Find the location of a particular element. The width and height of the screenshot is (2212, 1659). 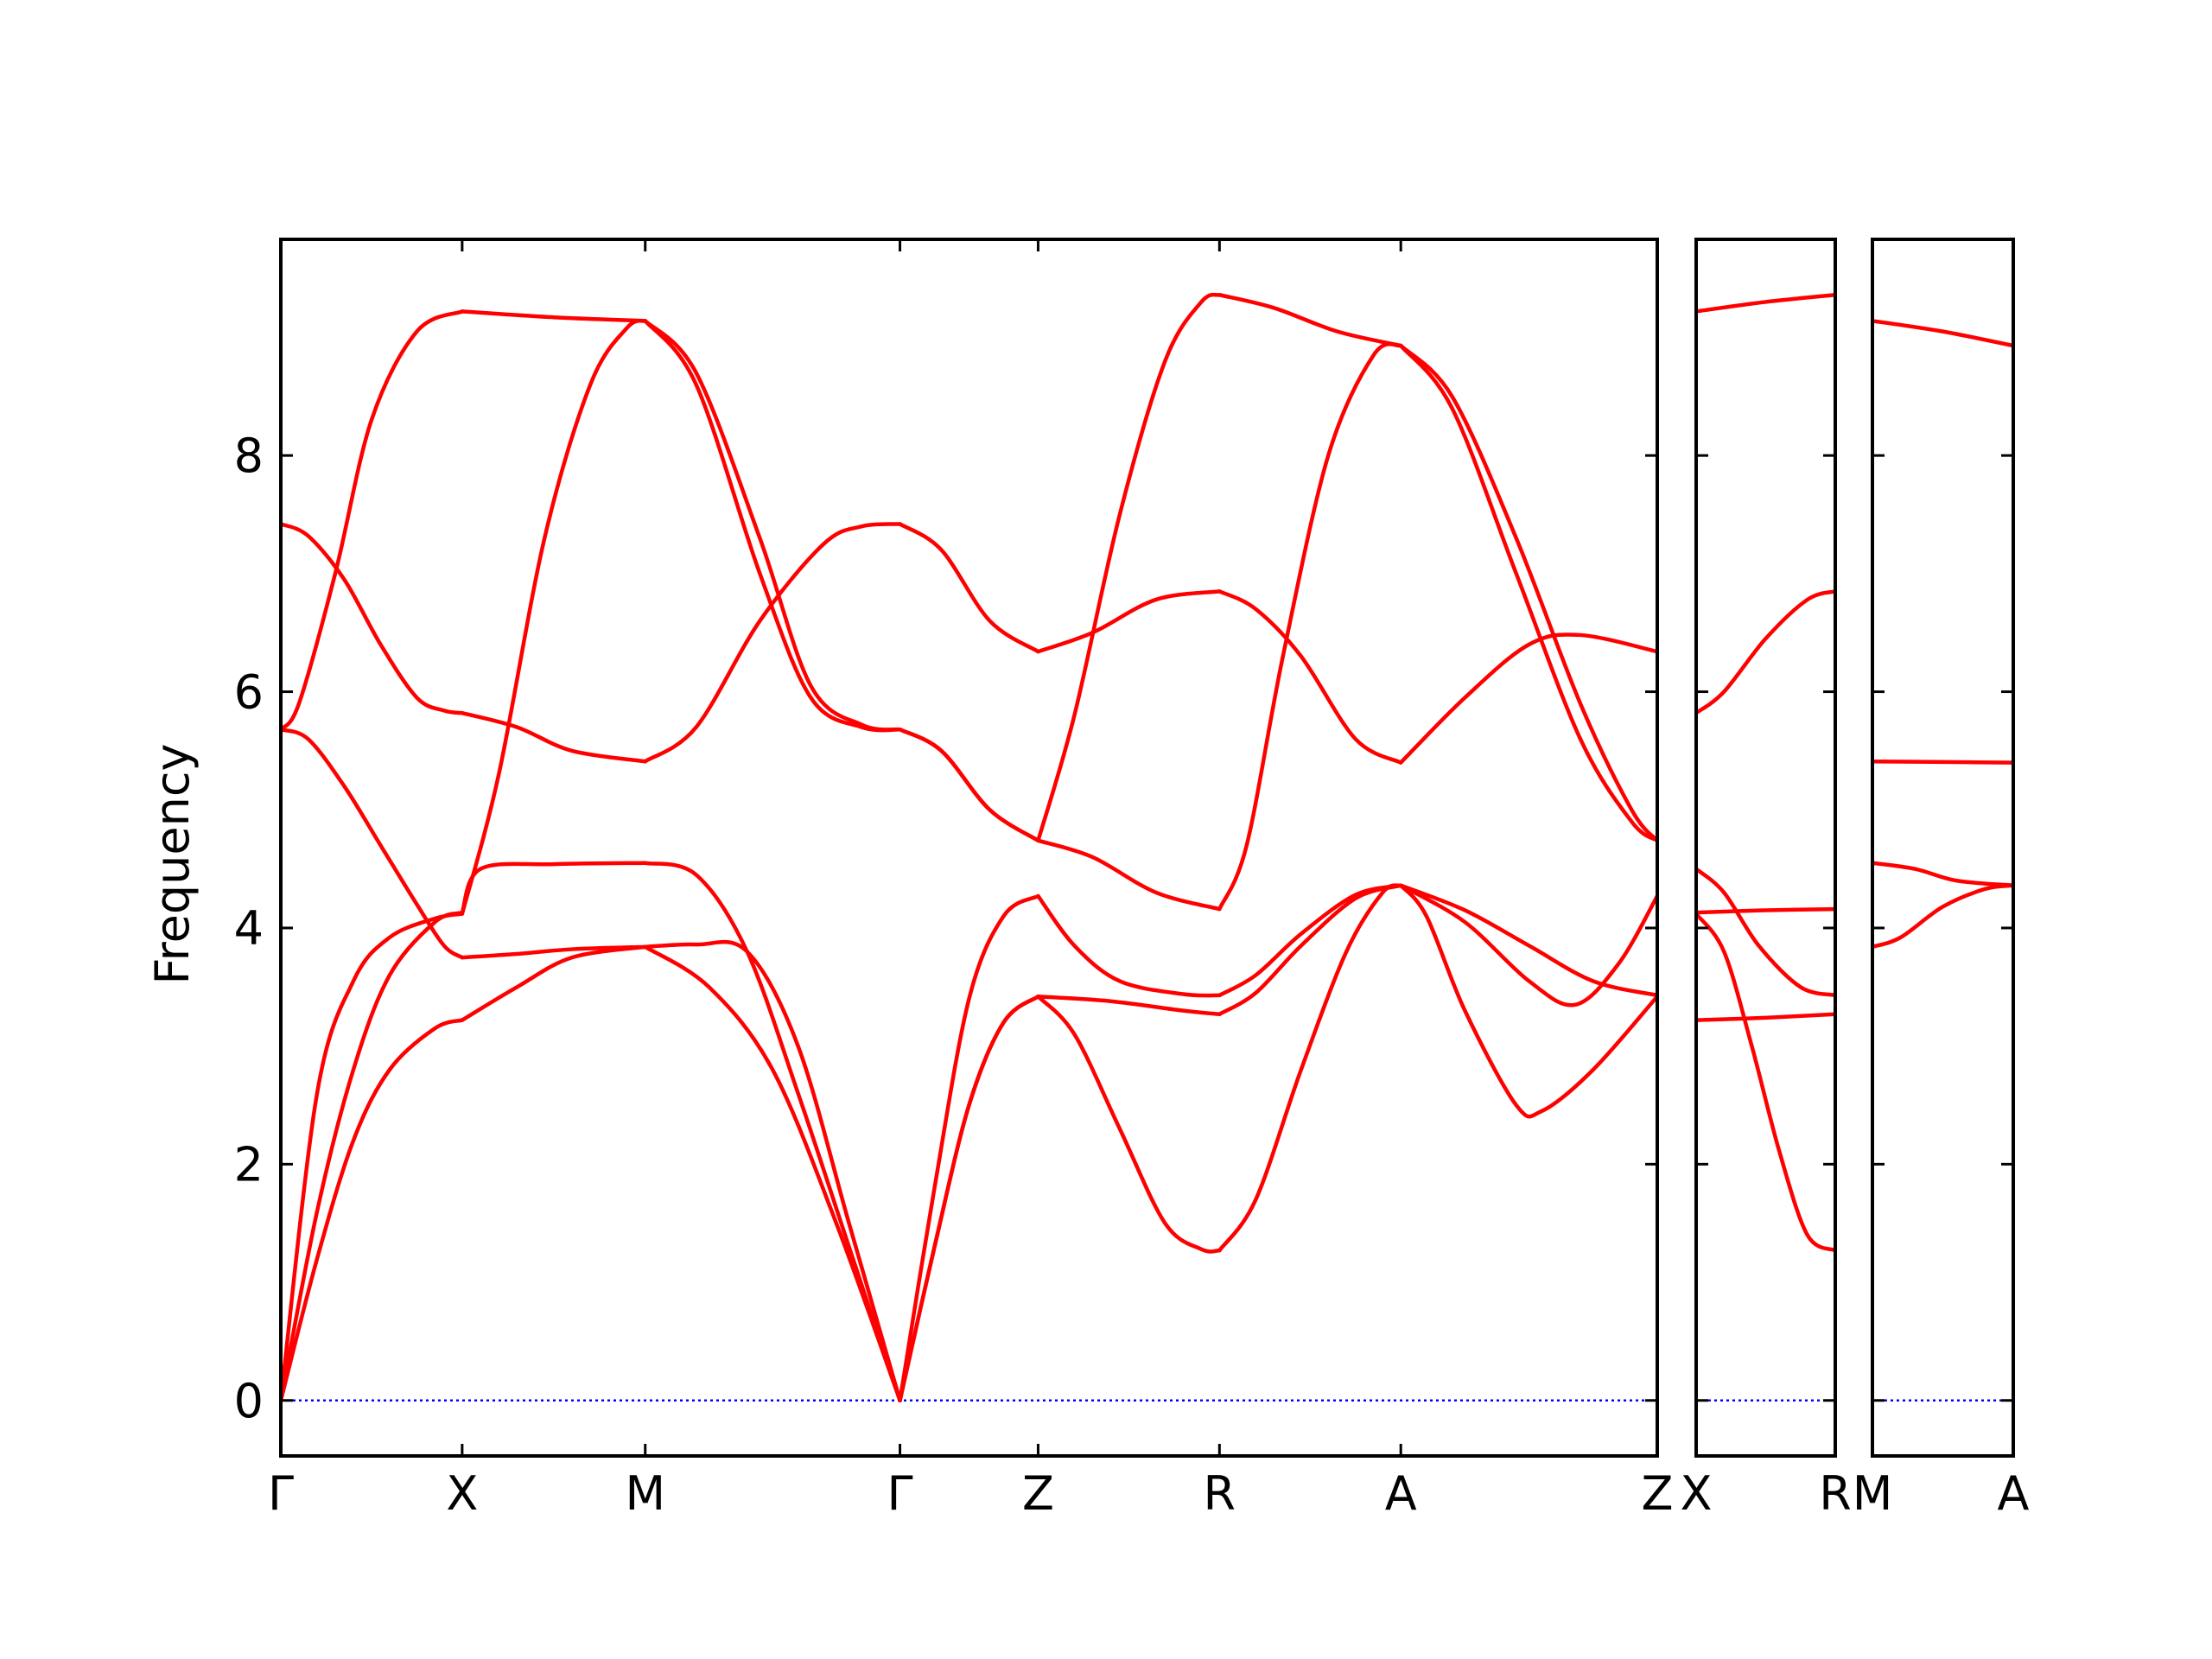

band-line-Γ-X-3 is located at coordinates (373, 1157).